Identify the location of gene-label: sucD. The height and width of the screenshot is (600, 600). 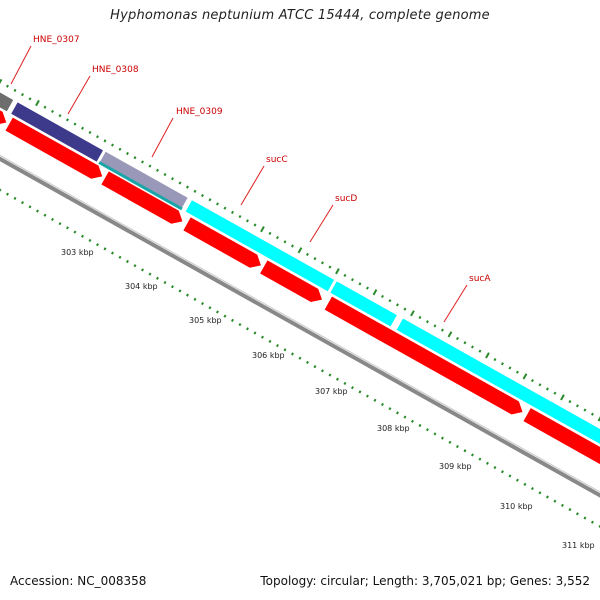
(346, 199).